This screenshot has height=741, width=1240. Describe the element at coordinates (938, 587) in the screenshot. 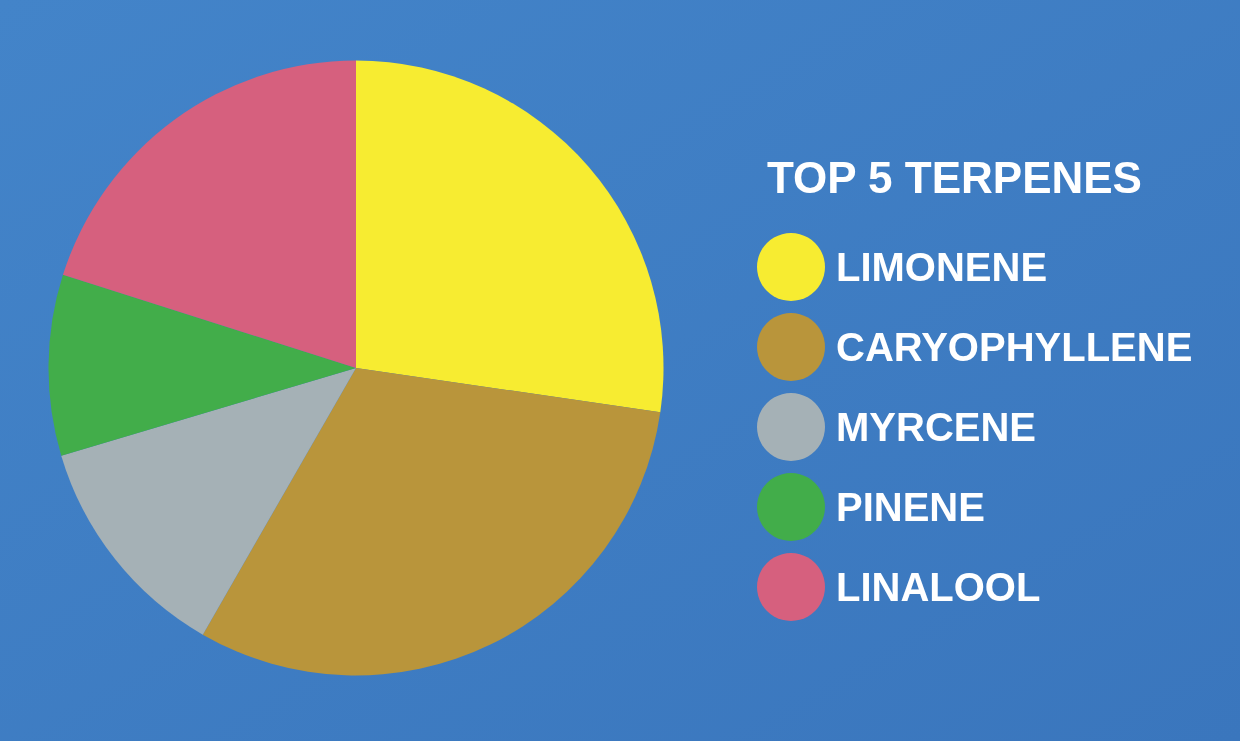

I see `legend-label: LINALOOL` at that location.